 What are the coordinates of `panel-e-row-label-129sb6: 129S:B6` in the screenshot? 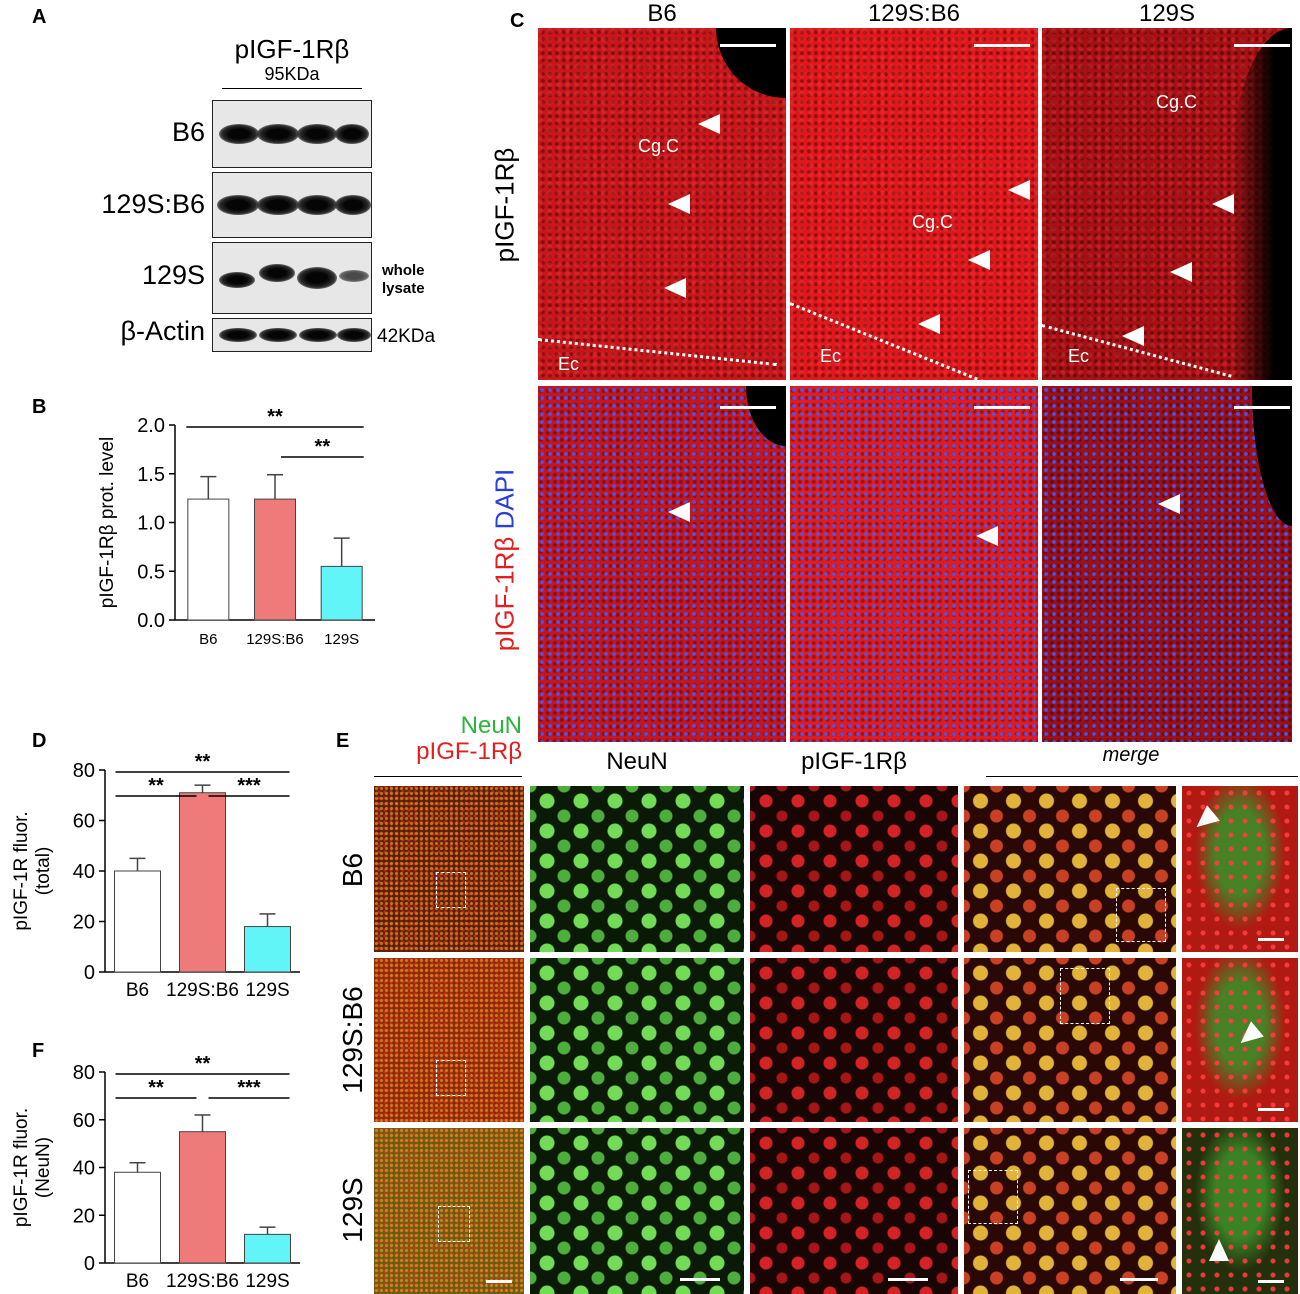 It's located at (353, 1039).